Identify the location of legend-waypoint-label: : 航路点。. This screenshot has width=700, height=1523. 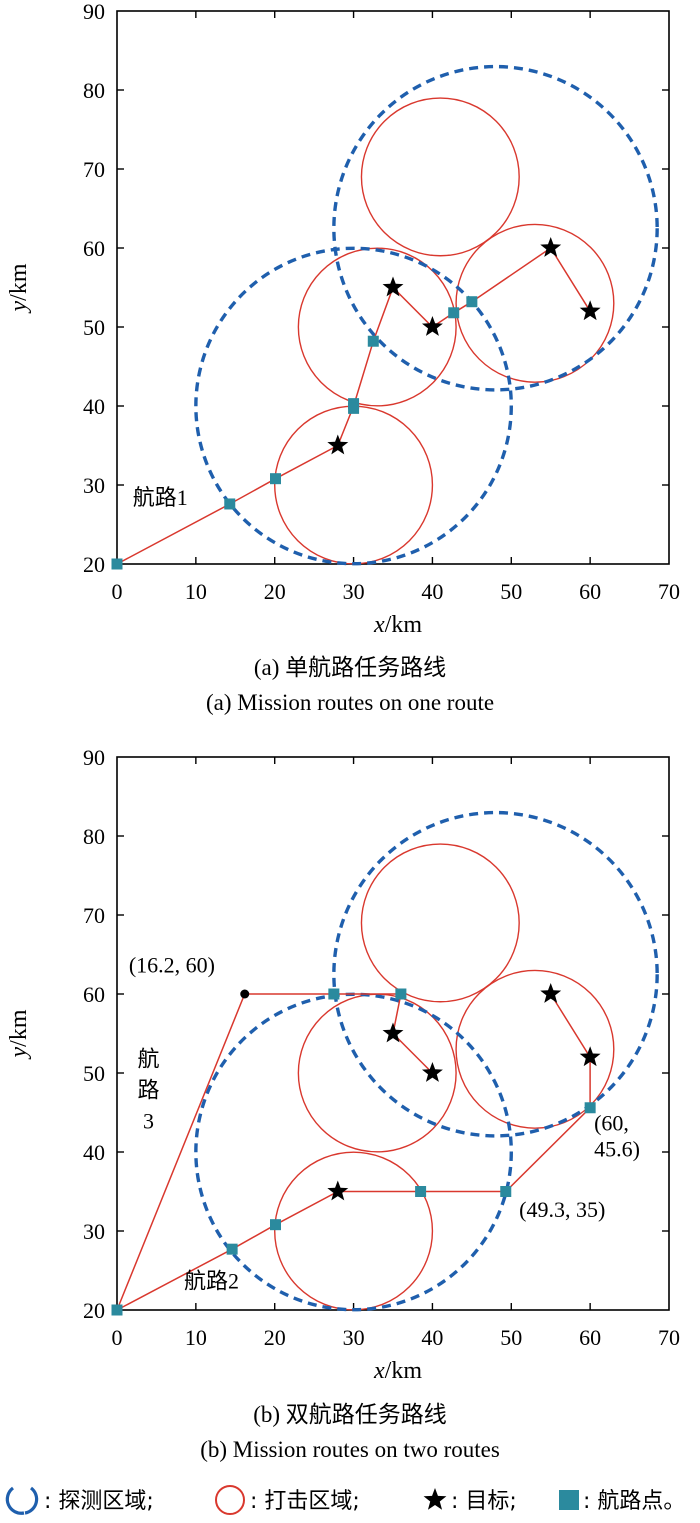
(634, 1501).